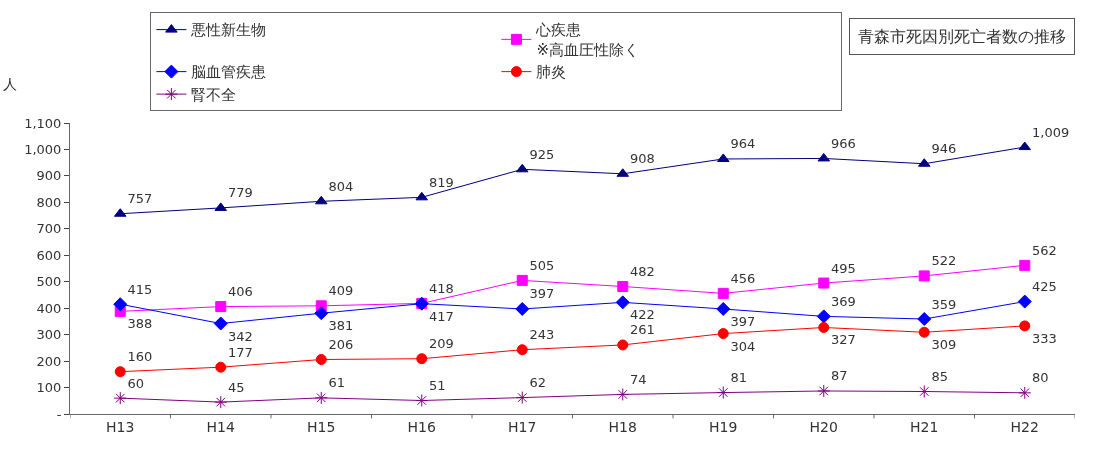 The image size is (1115, 454). Describe the element at coordinates (59, 414) in the screenshot. I see `y-tick-label: -` at that location.